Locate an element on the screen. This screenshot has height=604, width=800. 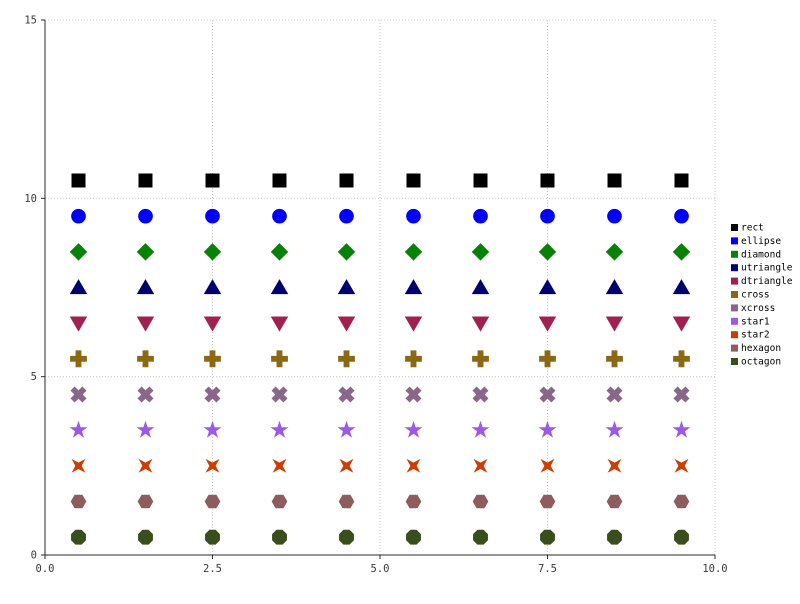
legend-swatch-dtriangle is located at coordinates (734, 281).